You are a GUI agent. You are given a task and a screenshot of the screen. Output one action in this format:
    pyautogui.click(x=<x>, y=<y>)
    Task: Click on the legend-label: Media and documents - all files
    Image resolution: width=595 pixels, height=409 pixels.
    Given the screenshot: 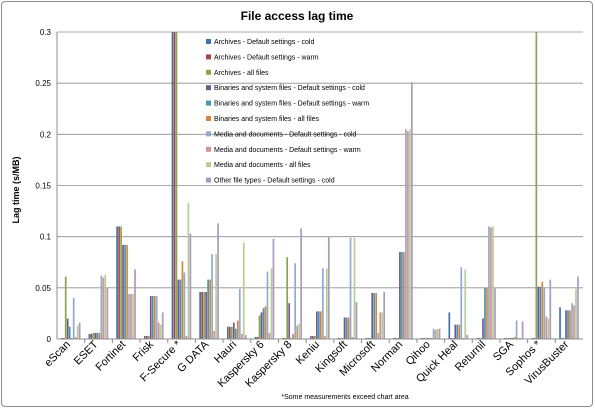 What is the action you would take?
    pyautogui.click(x=262, y=165)
    